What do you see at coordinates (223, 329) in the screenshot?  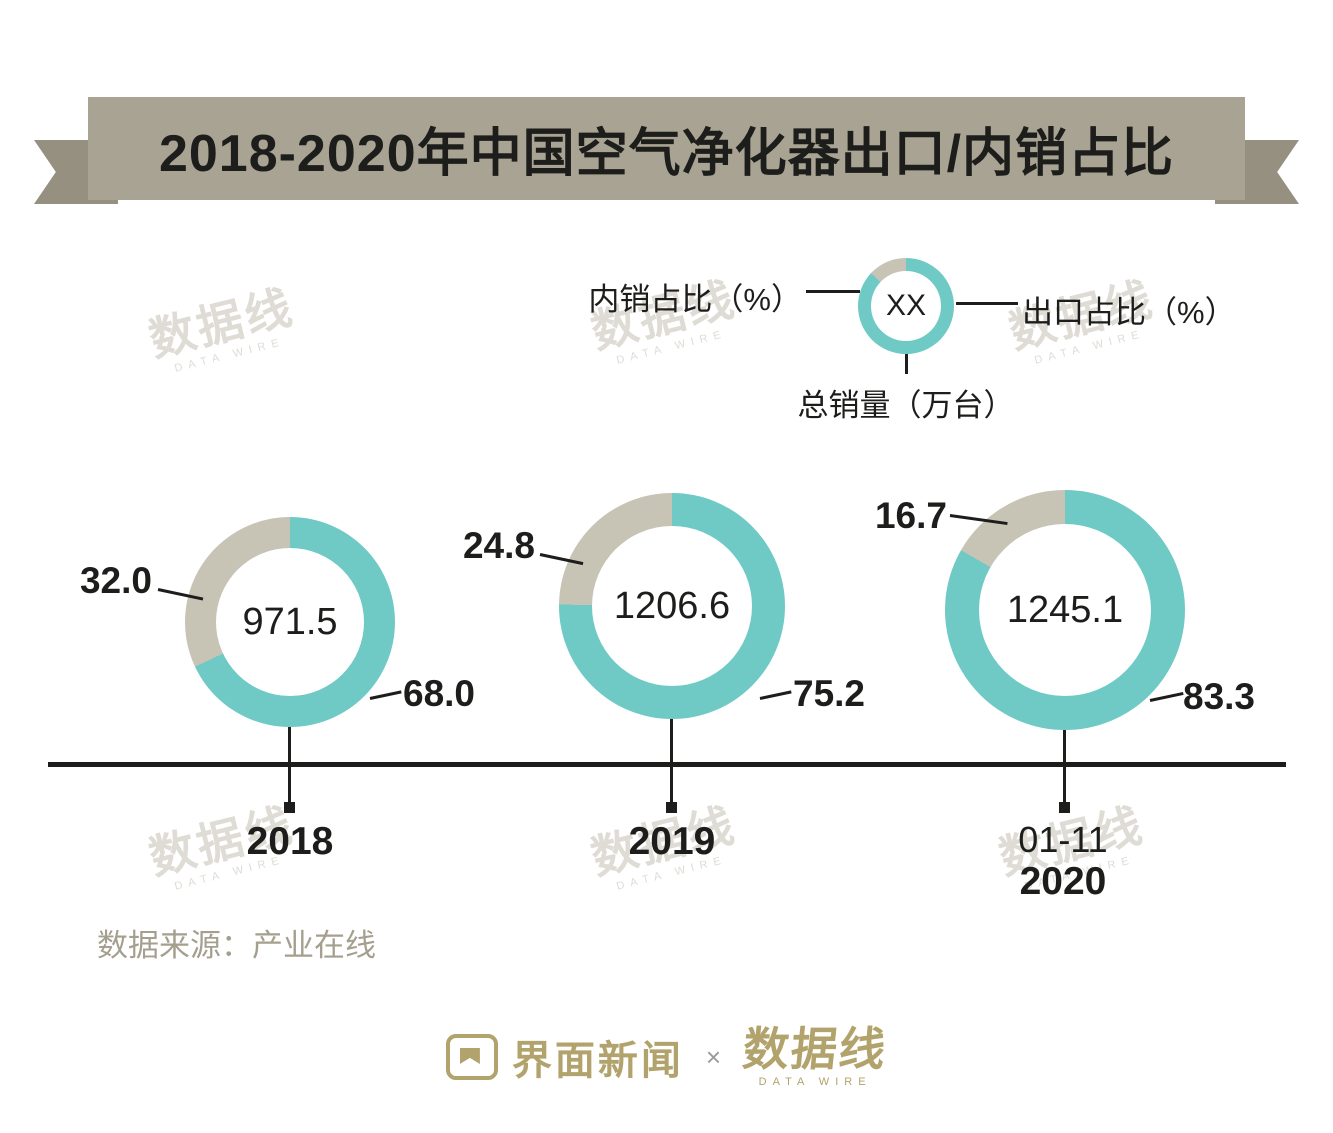 I see `watermark-stamp: 数据线 DATA WIRE` at bounding box center [223, 329].